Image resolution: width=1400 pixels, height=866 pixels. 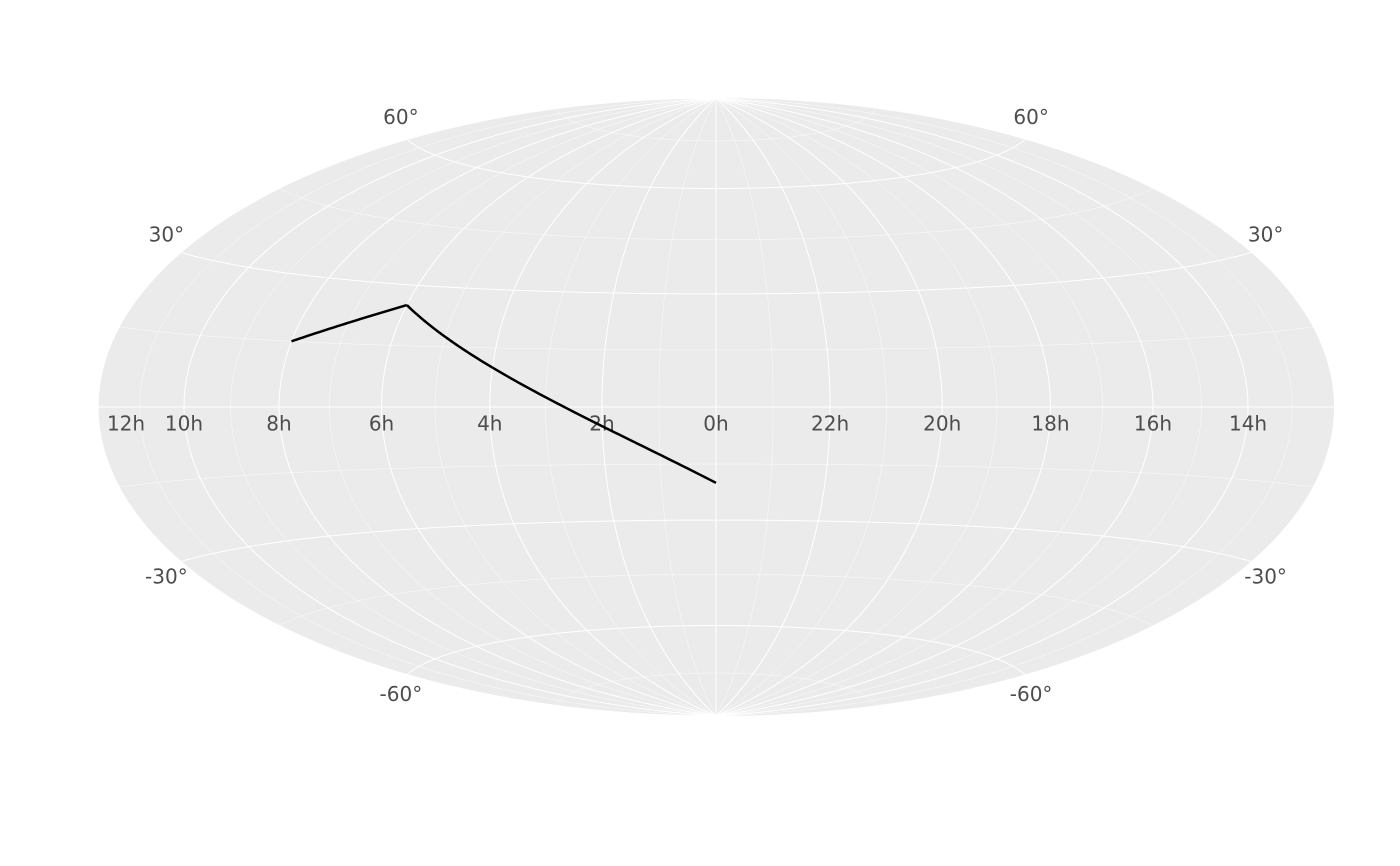 What do you see at coordinates (489, 424) in the screenshot?
I see `x-tick-label: 4h` at bounding box center [489, 424].